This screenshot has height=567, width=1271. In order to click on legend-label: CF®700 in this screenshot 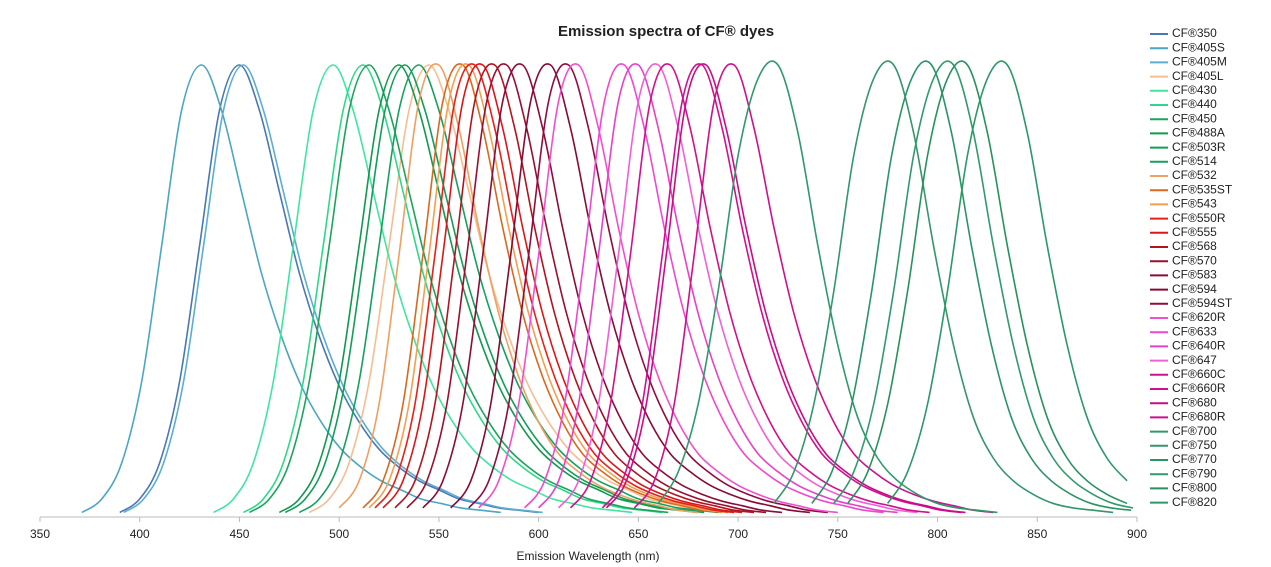, I will do `click(1194, 431)`.